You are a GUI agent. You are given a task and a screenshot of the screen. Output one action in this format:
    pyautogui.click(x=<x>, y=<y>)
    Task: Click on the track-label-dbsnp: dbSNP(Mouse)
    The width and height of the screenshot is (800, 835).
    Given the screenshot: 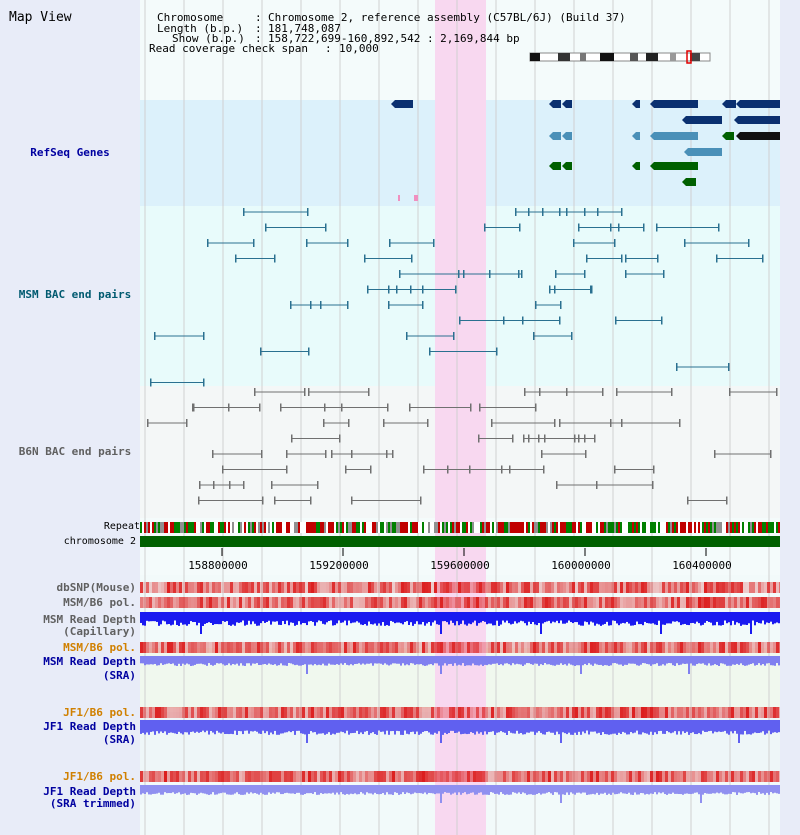 What is the action you would take?
    pyautogui.click(x=96, y=587)
    